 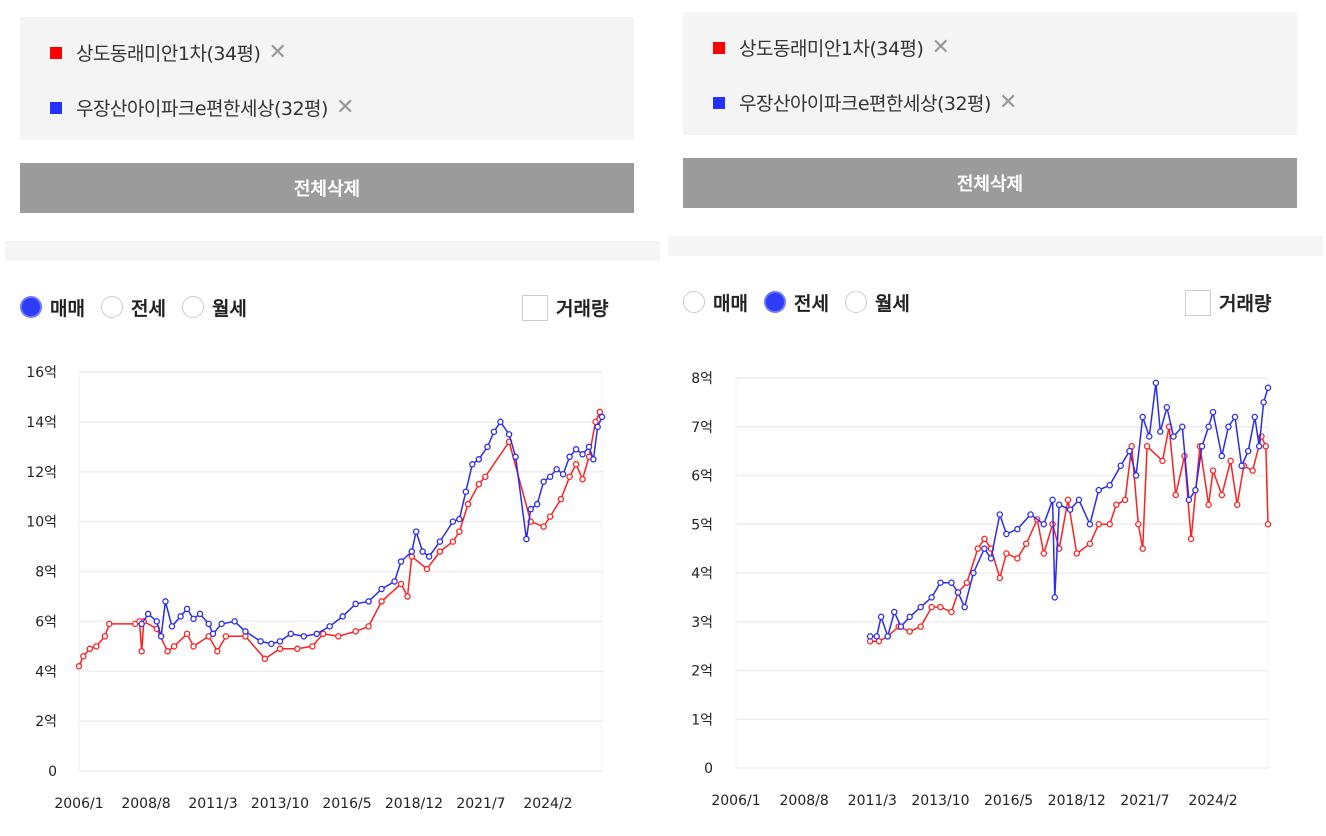 What do you see at coordinates (346, 804) in the screenshot?
I see `x-tick-label: 2016/5` at bounding box center [346, 804].